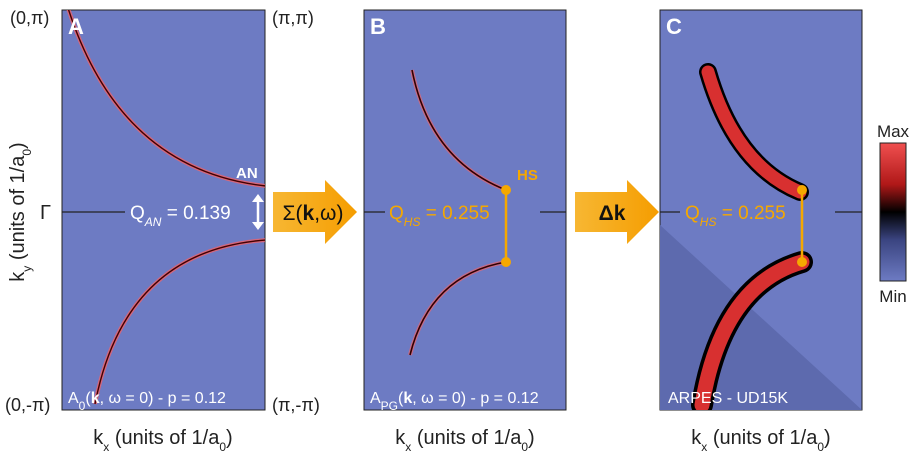  What do you see at coordinates (892, 296) in the screenshot?
I see `colorbar-min: Min` at bounding box center [892, 296].